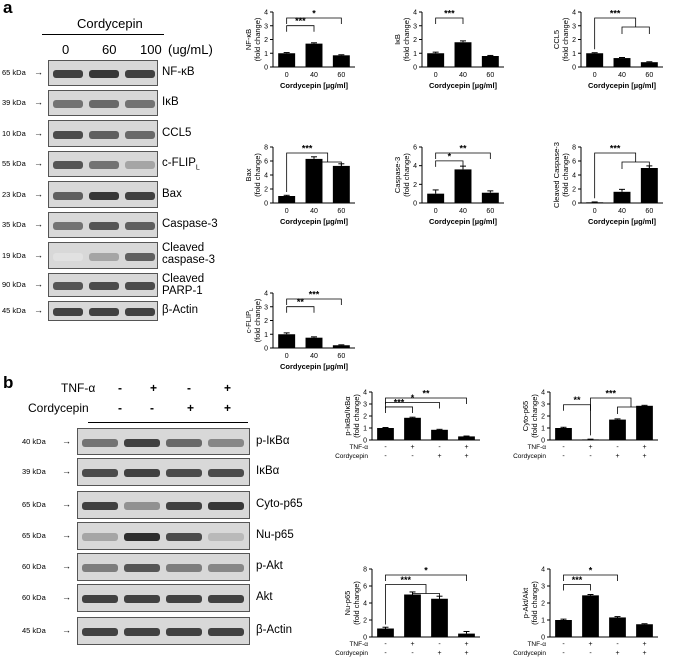  I want to click on protein-label: Cleaved caspase-3, so click(189, 254).